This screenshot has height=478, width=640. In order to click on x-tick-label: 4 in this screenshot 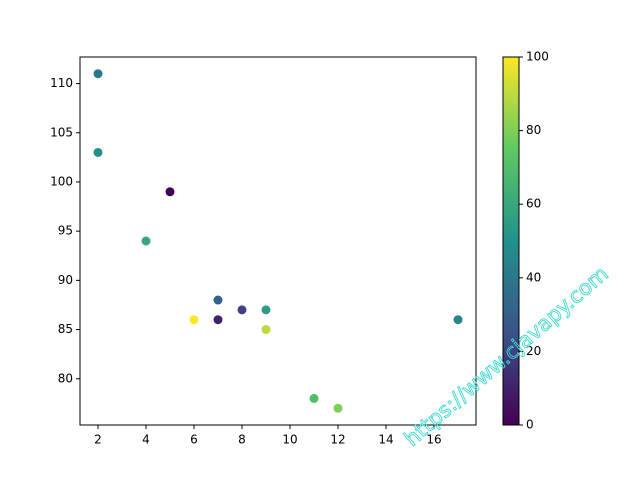, I will do `click(146, 440)`.